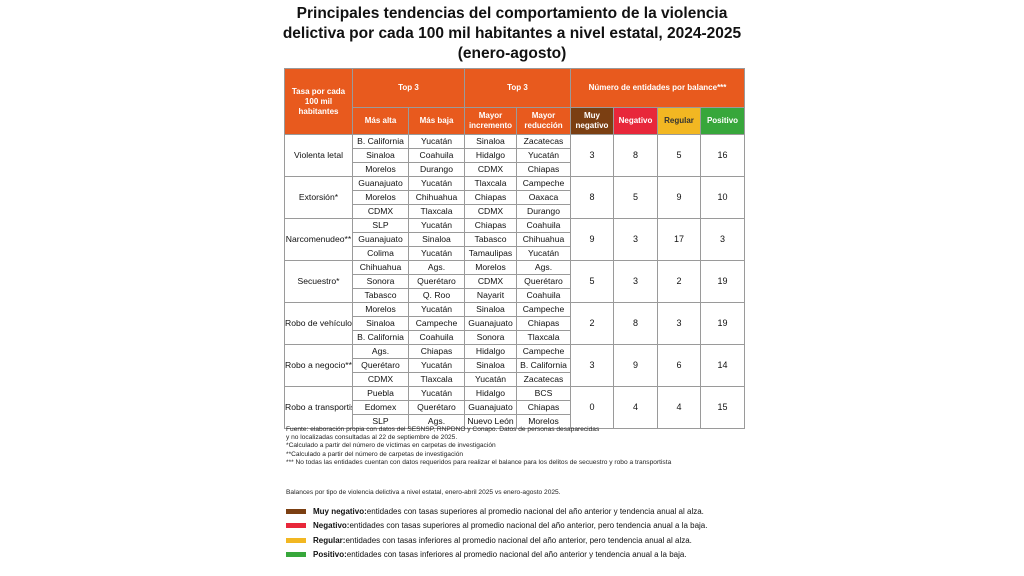  I want to click on count-muy-negativo: 5, so click(592, 281).